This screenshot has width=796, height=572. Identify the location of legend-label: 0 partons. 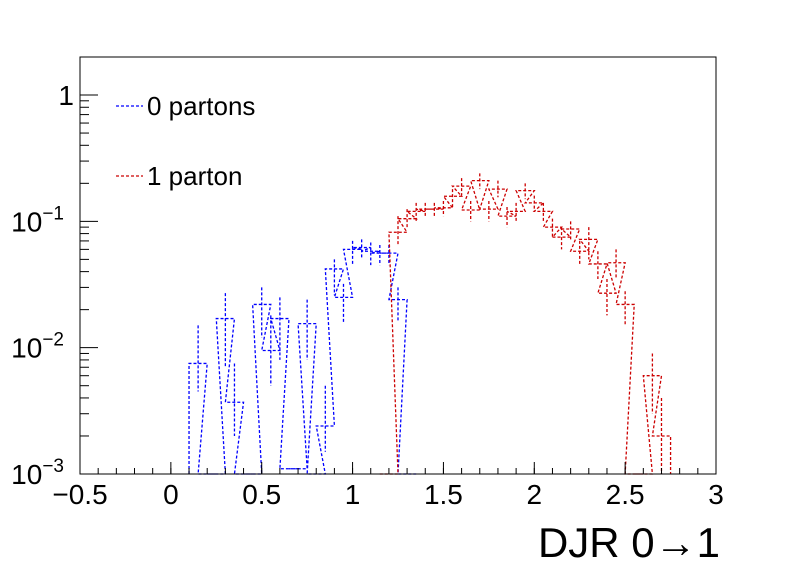
(201, 106).